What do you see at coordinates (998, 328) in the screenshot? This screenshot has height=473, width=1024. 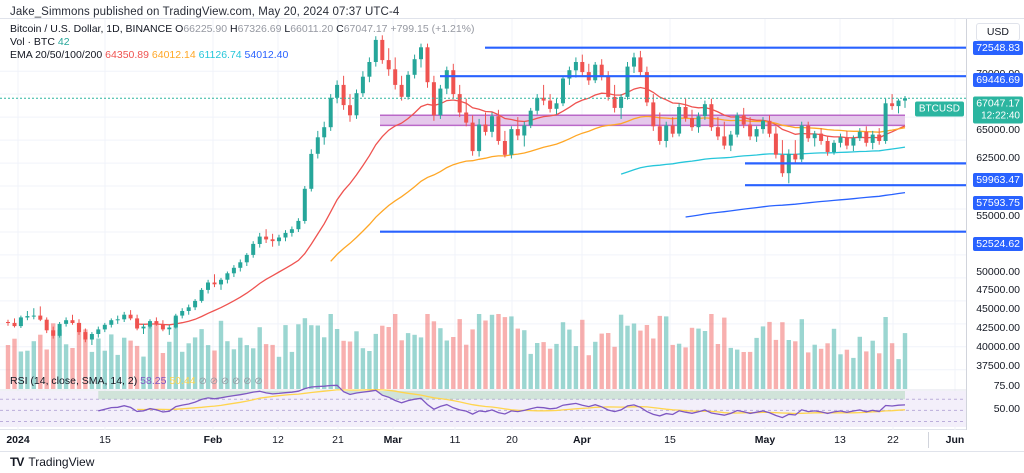 I see `price-tick-label: 42500.00` at bounding box center [998, 328].